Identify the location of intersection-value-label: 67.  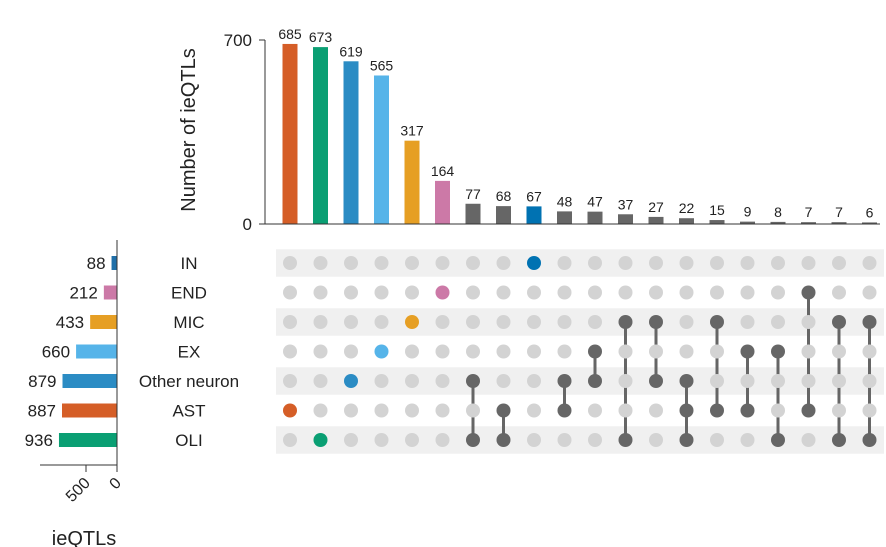
(534, 196).